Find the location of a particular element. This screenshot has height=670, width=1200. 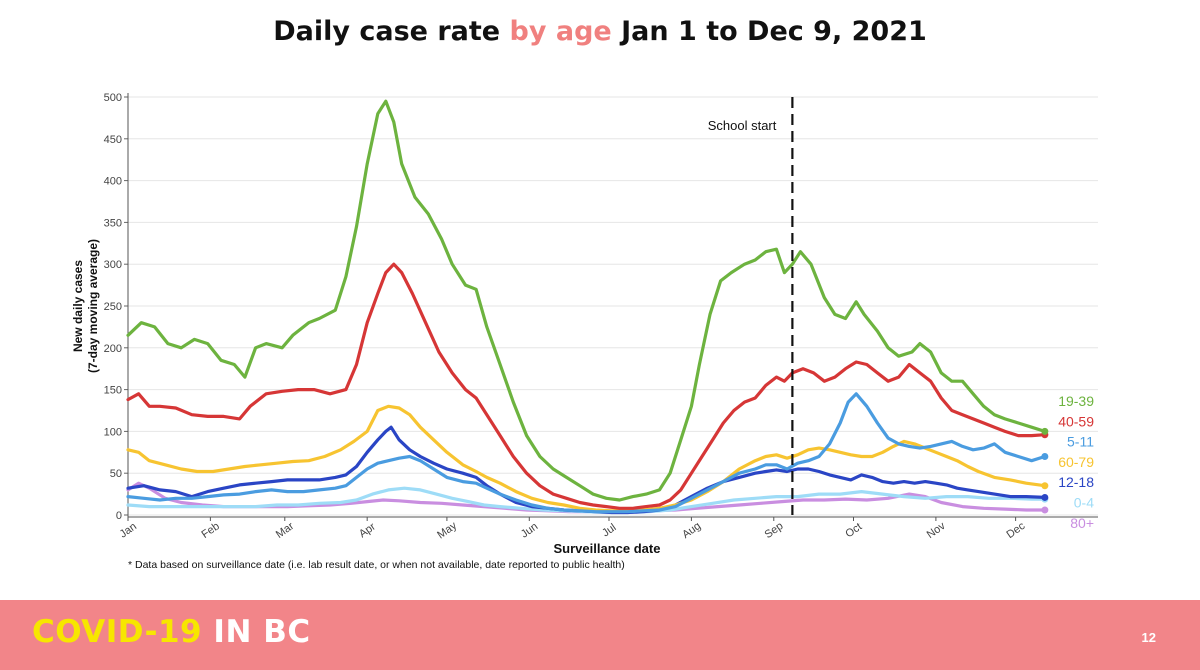

x-tick-label: Aug is located at coordinates (691, 530).